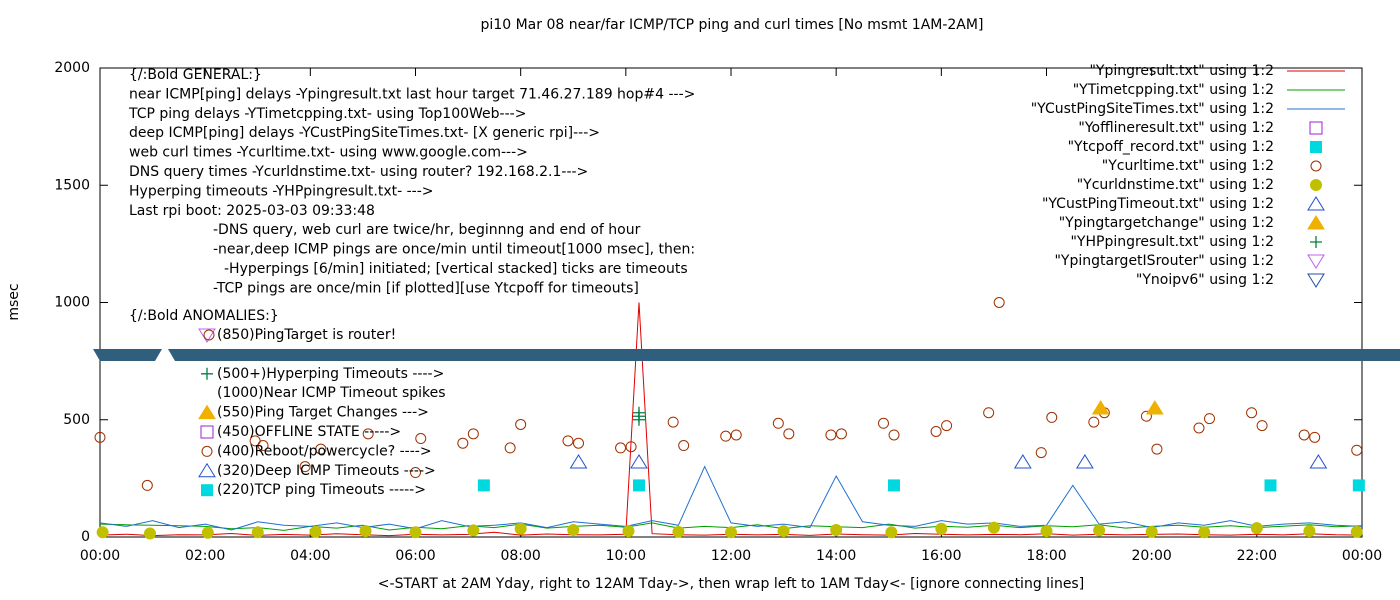 The width and height of the screenshot is (1400, 600). Describe the element at coordinates (85, 537) in the screenshot. I see `y-tick-label: 0` at that location.